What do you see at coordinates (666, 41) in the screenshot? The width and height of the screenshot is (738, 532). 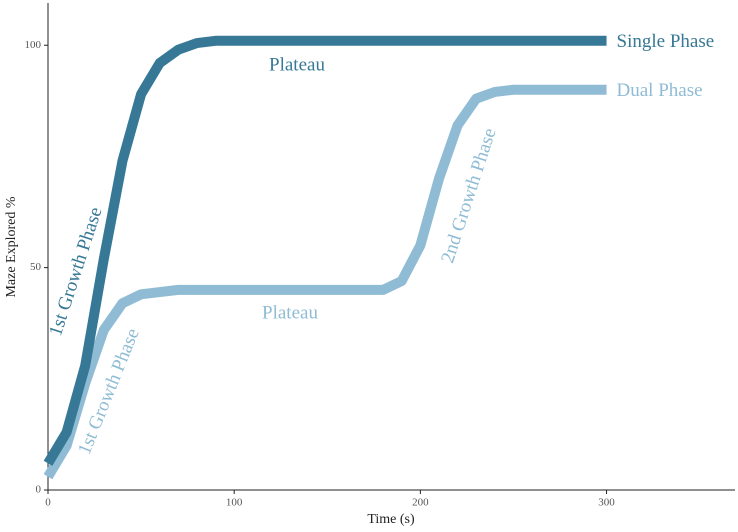 I see `series-label: Single Phase` at bounding box center [666, 41].